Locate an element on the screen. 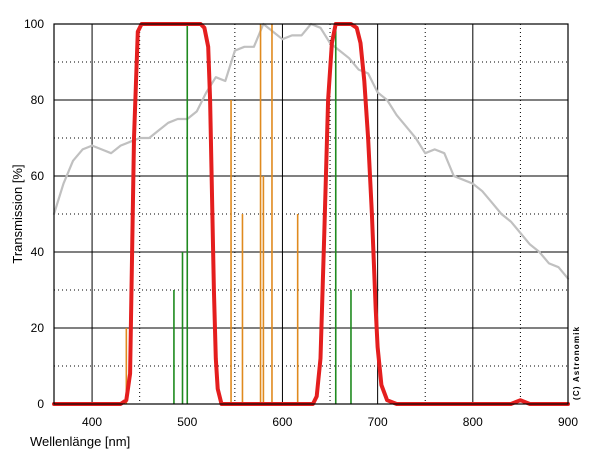 The width and height of the screenshot is (600, 471). x-tick-label: 900 is located at coordinates (568, 422).